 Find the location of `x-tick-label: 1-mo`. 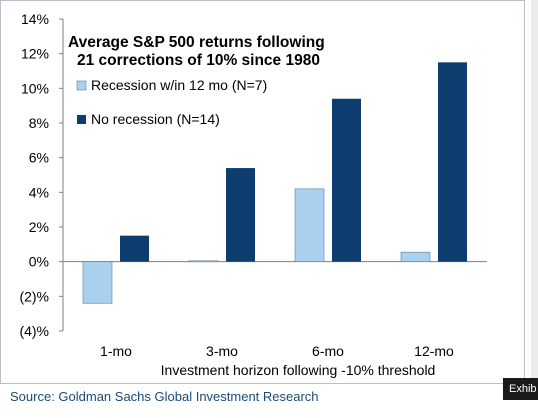

x-tick-label: 1-mo is located at coordinates (116, 351).